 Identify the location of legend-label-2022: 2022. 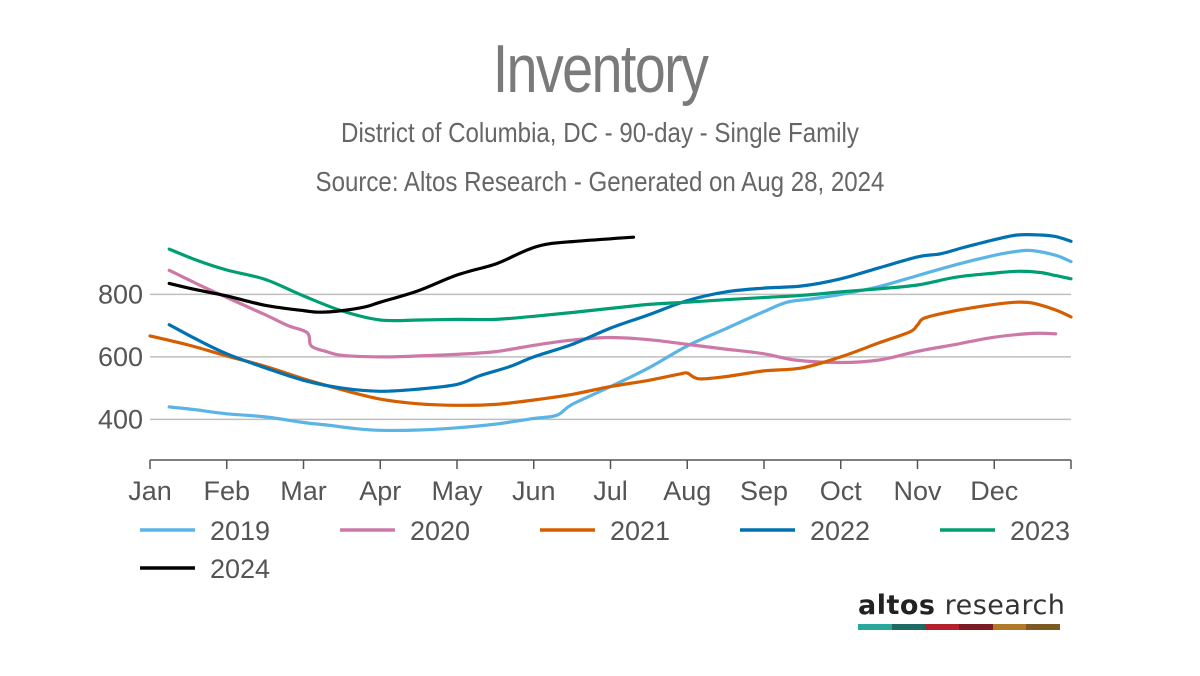
(840, 531).